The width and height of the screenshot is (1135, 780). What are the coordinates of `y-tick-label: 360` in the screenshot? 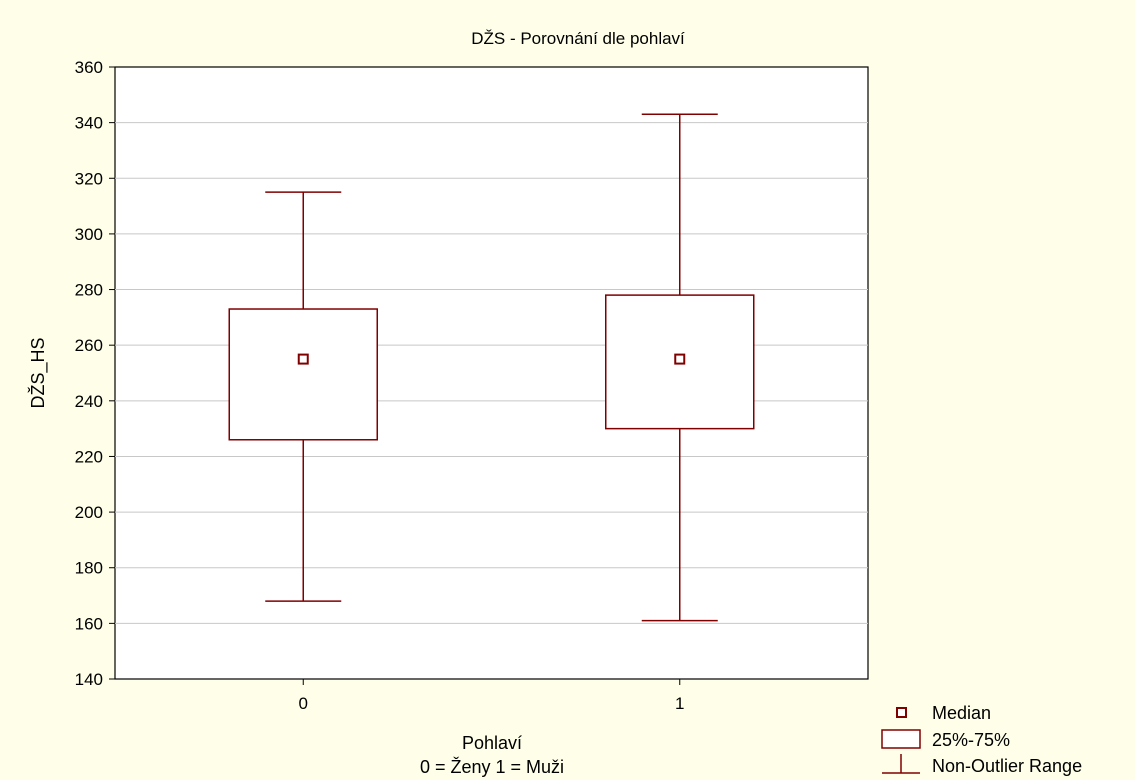 It's located at (89, 67).